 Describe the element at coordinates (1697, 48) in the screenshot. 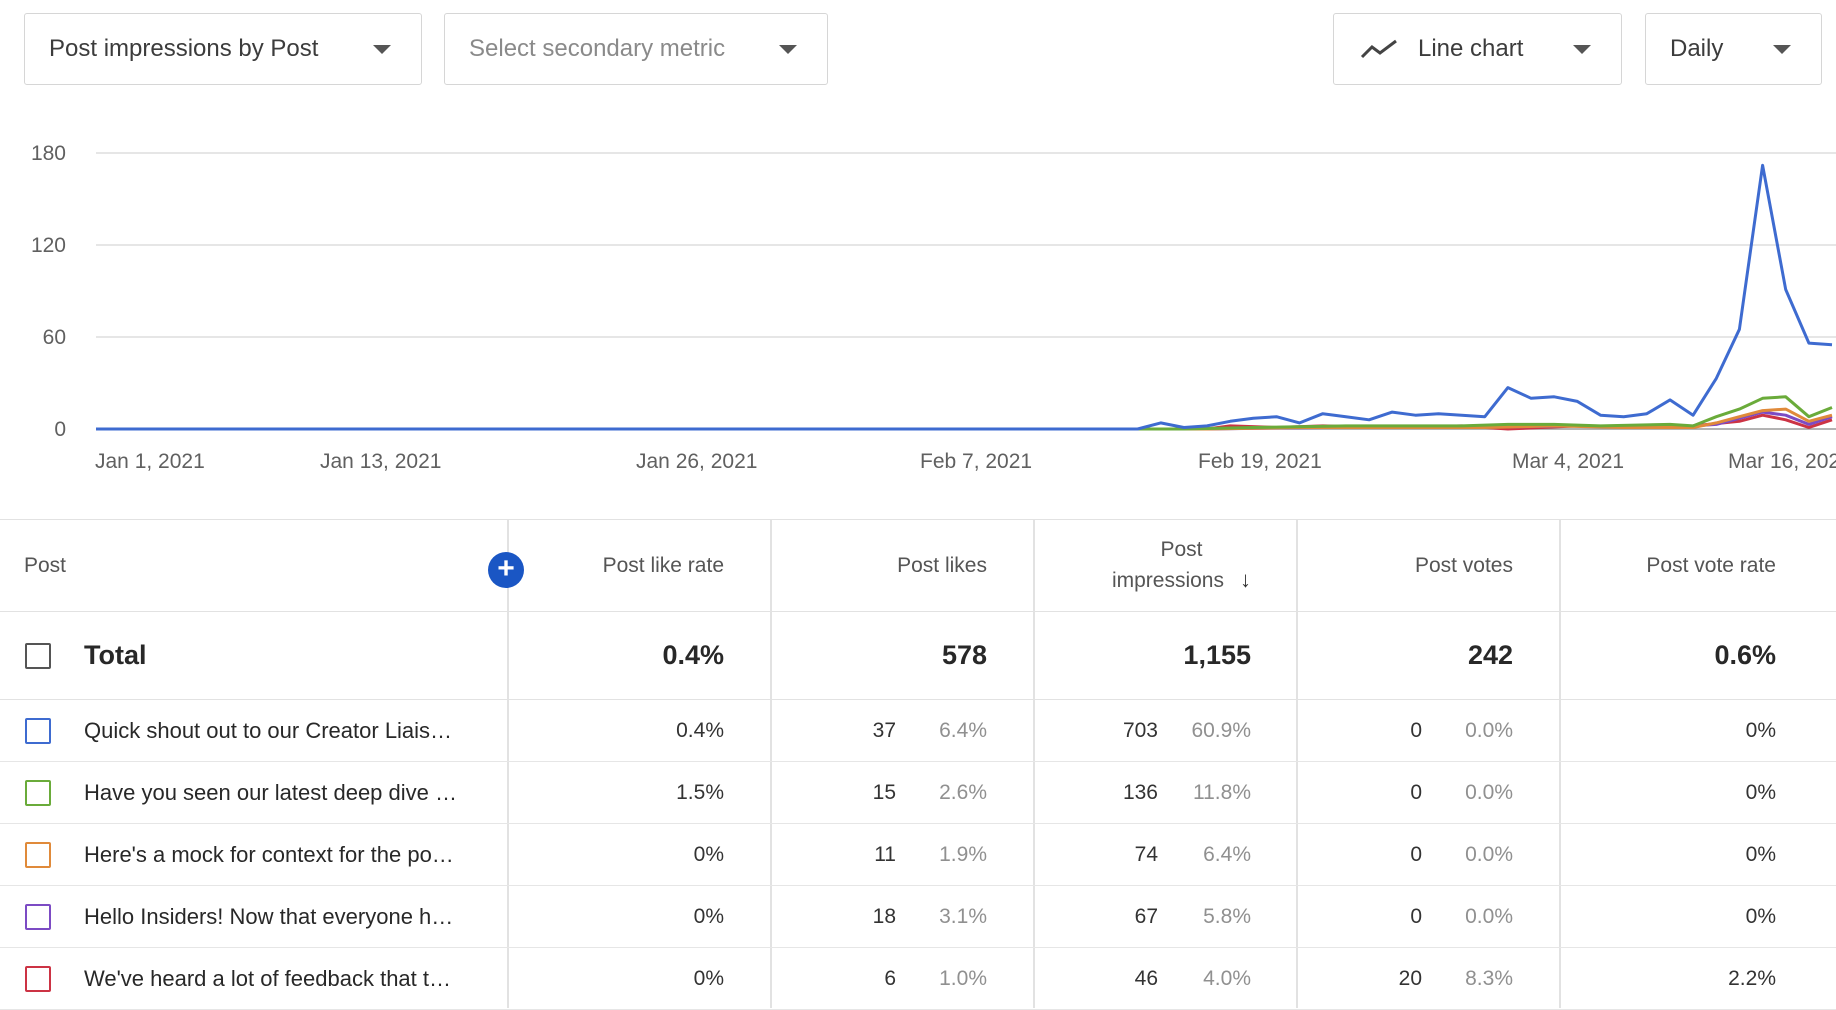

I see `period-label: Daily` at that location.